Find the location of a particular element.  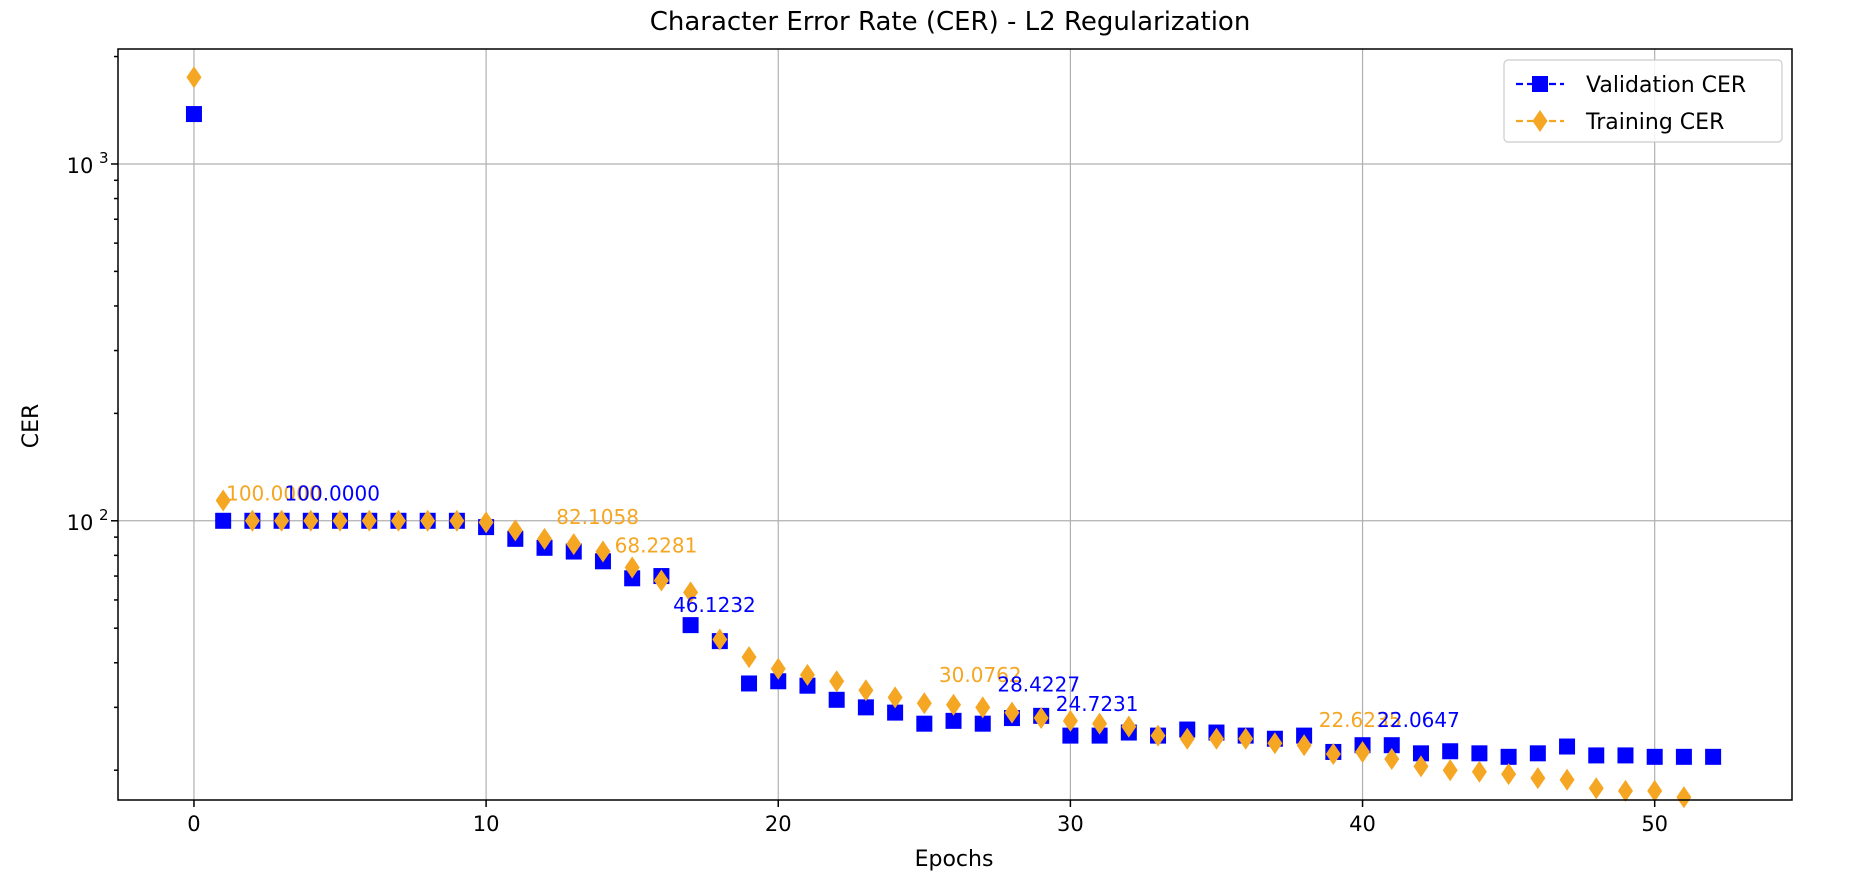

y-tick-exponent: 3 is located at coordinates (104, 158).